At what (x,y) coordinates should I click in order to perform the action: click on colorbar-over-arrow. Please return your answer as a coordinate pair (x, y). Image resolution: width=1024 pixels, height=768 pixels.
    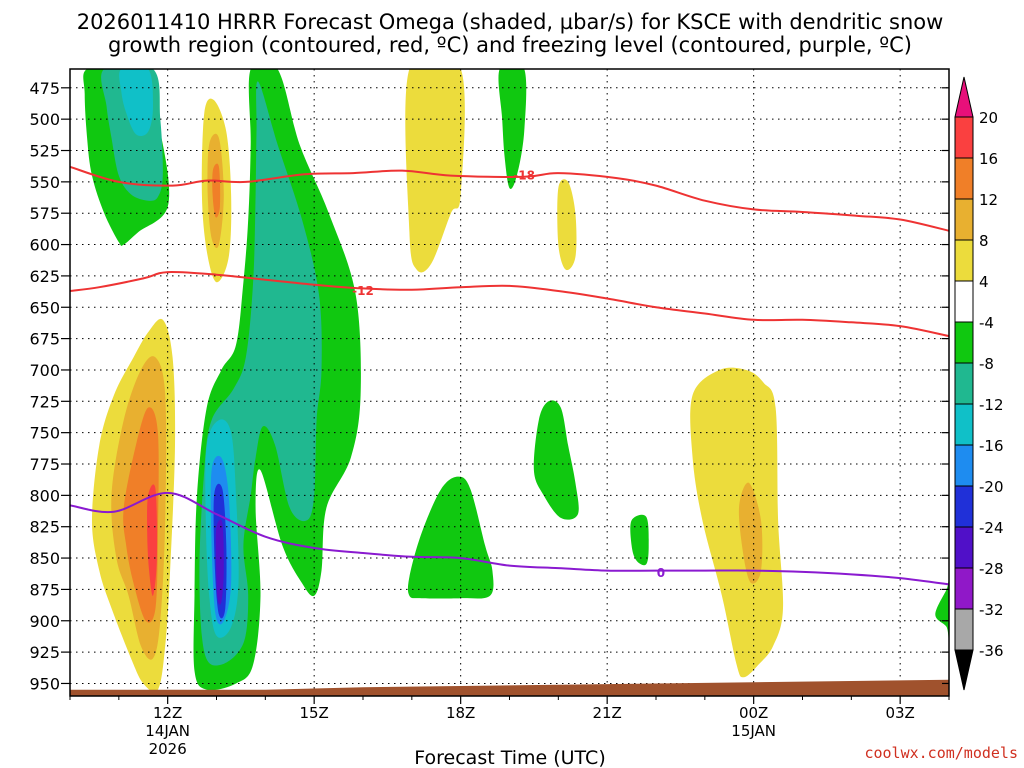
    Looking at the image, I should click on (964, 97).